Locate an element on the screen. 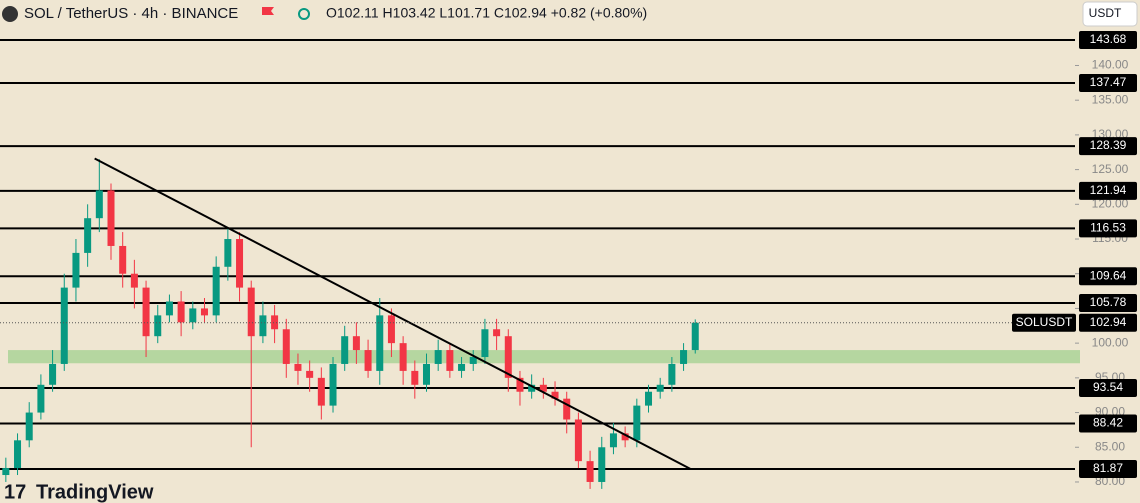  y-tick-label: 135.00 is located at coordinates (1110, 99).